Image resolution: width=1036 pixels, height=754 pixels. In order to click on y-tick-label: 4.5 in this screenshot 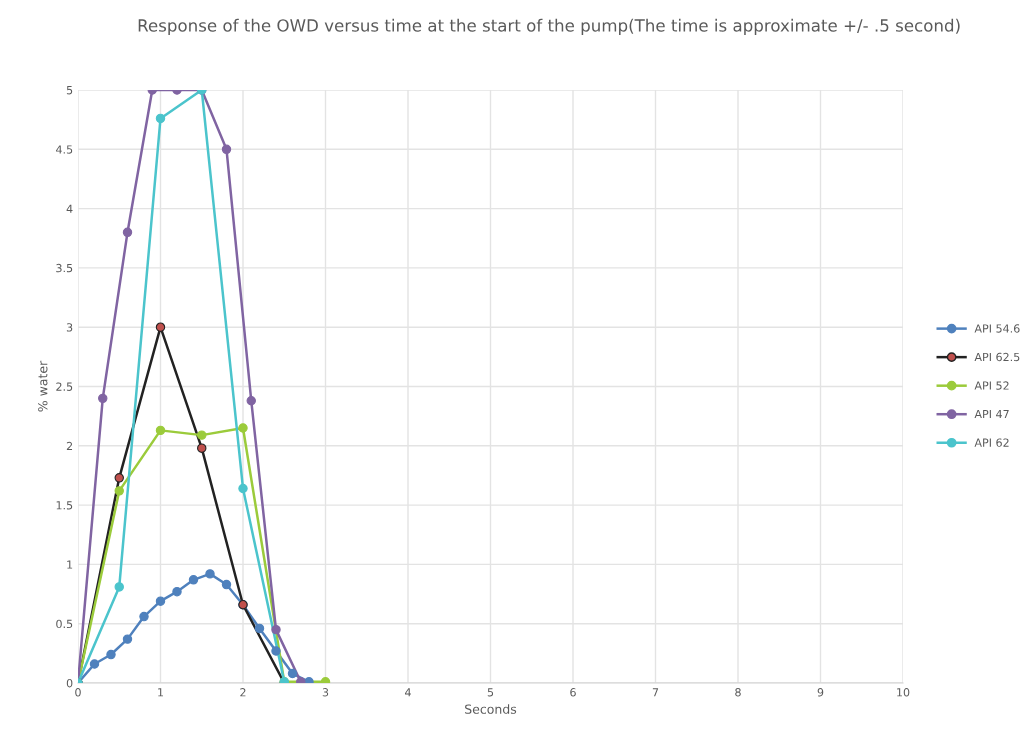, I will do `click(64, 149)`.